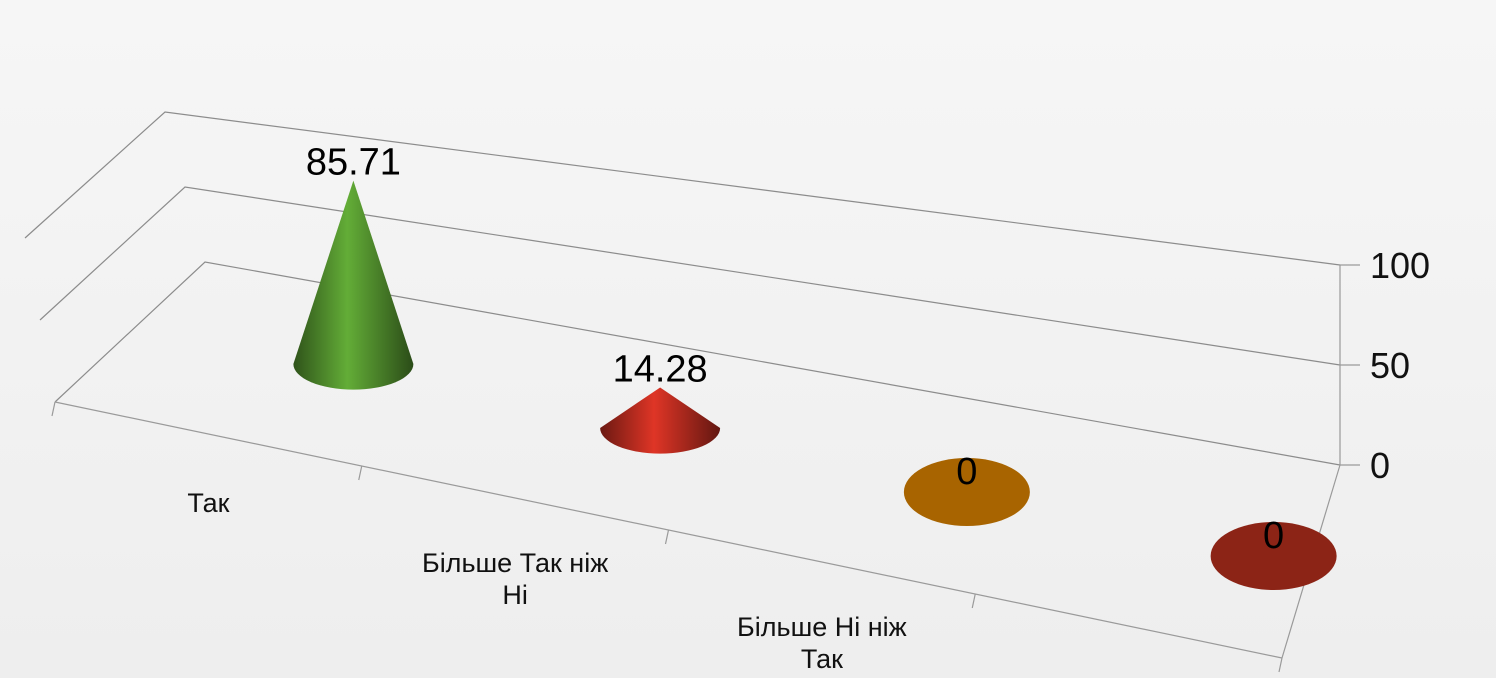 The image size is (1496, 678). What do you see at coordinates (1390, 365) in the screenshot?
I see `y-tick-label: 50` at bounding box center [1390, 365].